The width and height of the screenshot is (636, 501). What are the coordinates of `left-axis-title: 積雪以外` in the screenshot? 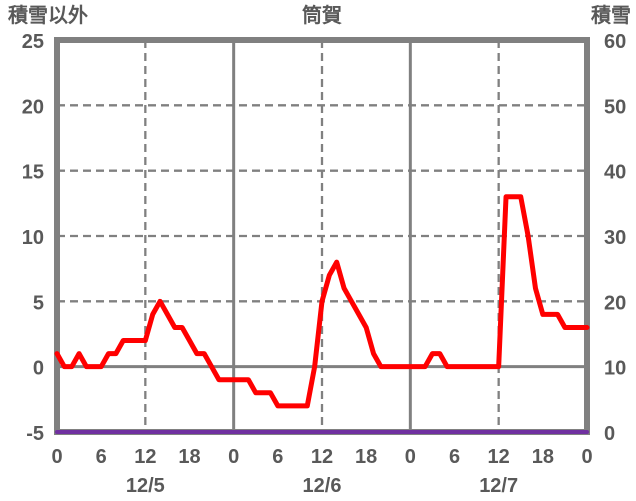 It's located at (48, 16).